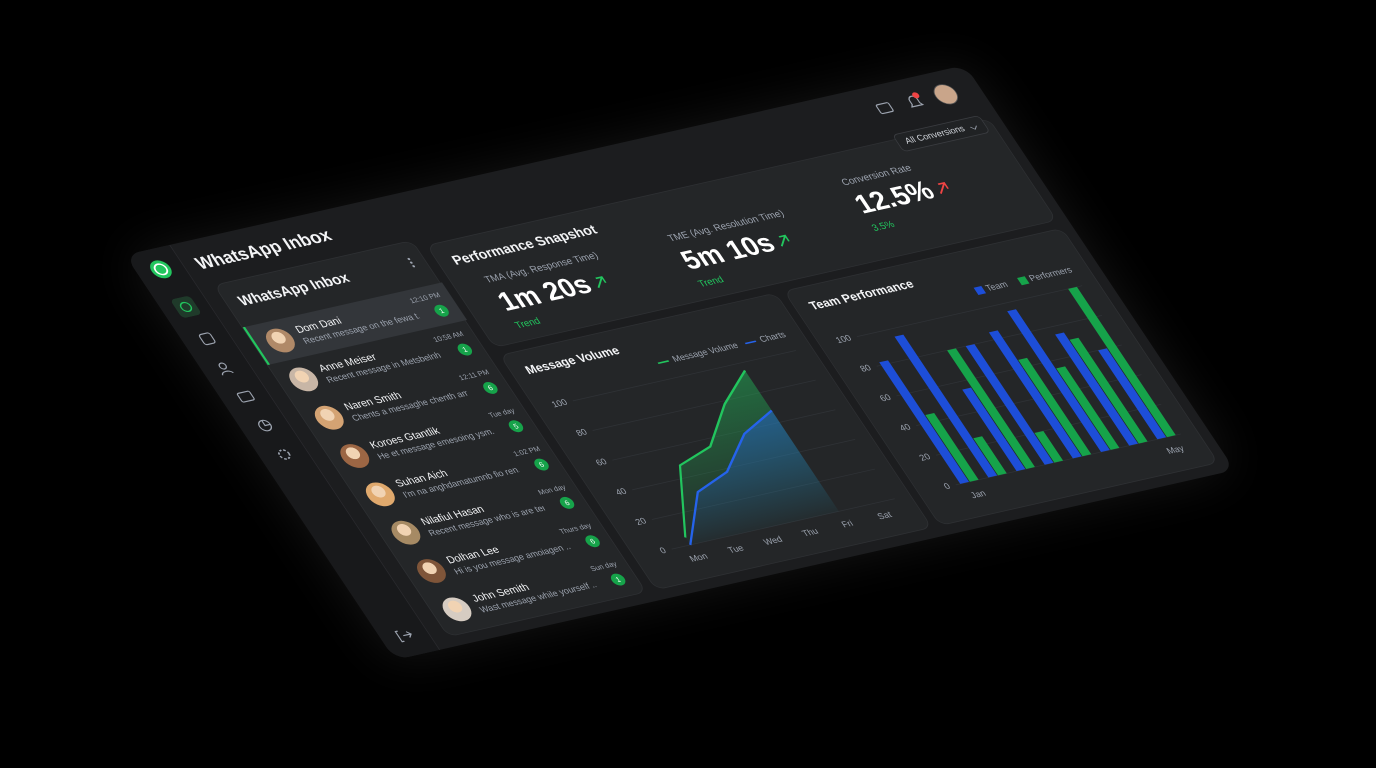 The image size is (1376, 768). I want to click on bell-icon, so click(915, 101).